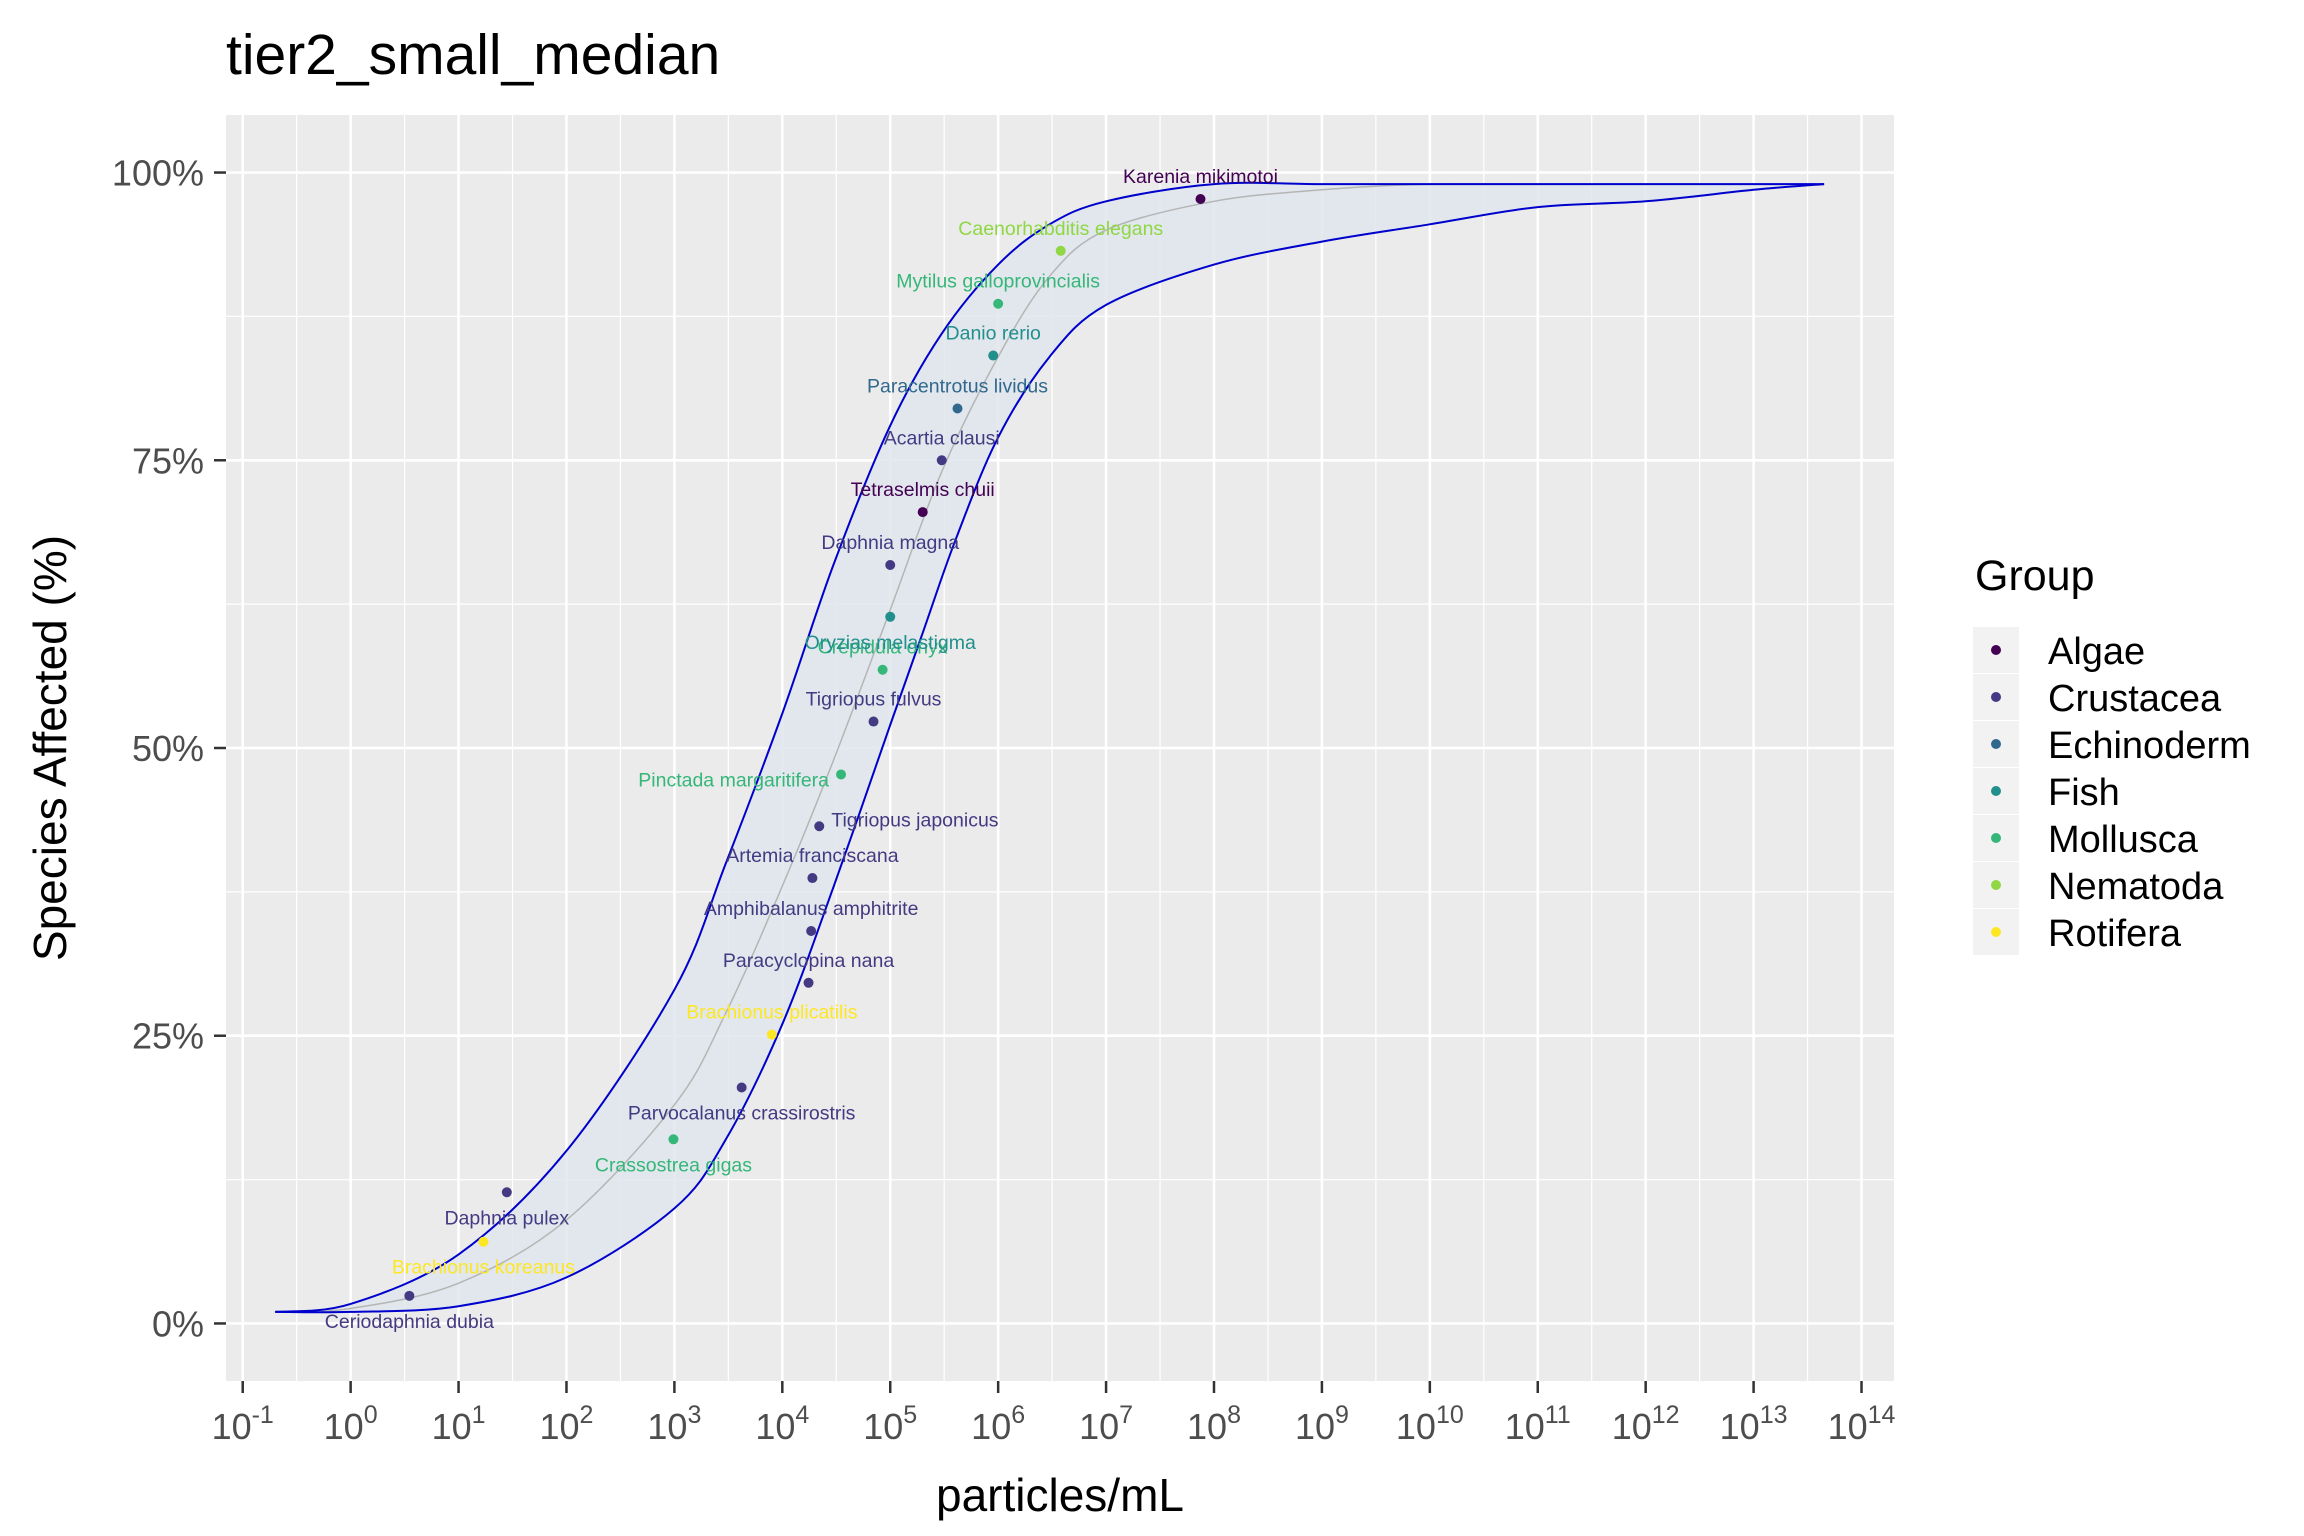  What do you see at coordinates (2123, 840) in the screenshot?
I see `legend-label: Mollusca` at bounding box center [2123, 840].